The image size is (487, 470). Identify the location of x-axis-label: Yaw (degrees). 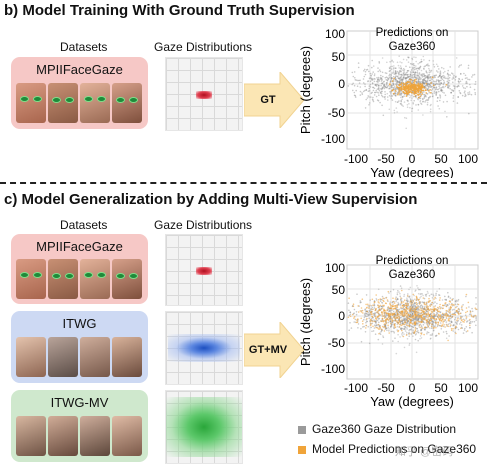
(412, 171).